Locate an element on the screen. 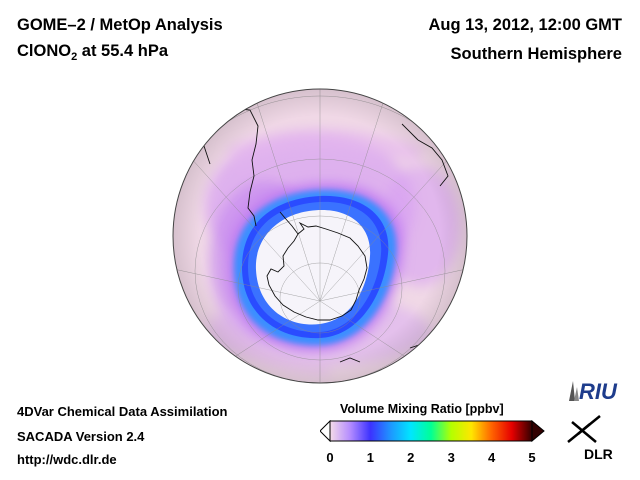  riu-logo: RIU is located at coordinates (593, 391).